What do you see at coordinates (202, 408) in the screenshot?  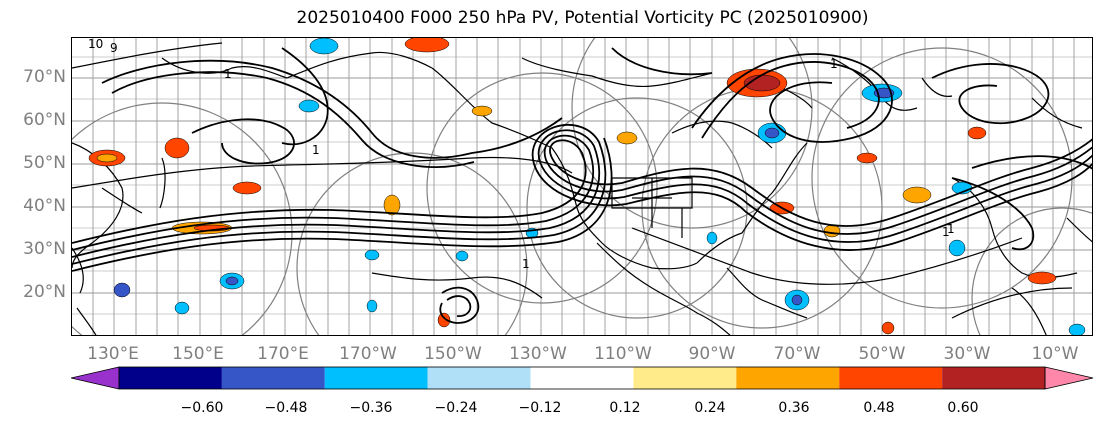 I see `colorbar-tick-label: −0.60` at bounding box center [202, 408].